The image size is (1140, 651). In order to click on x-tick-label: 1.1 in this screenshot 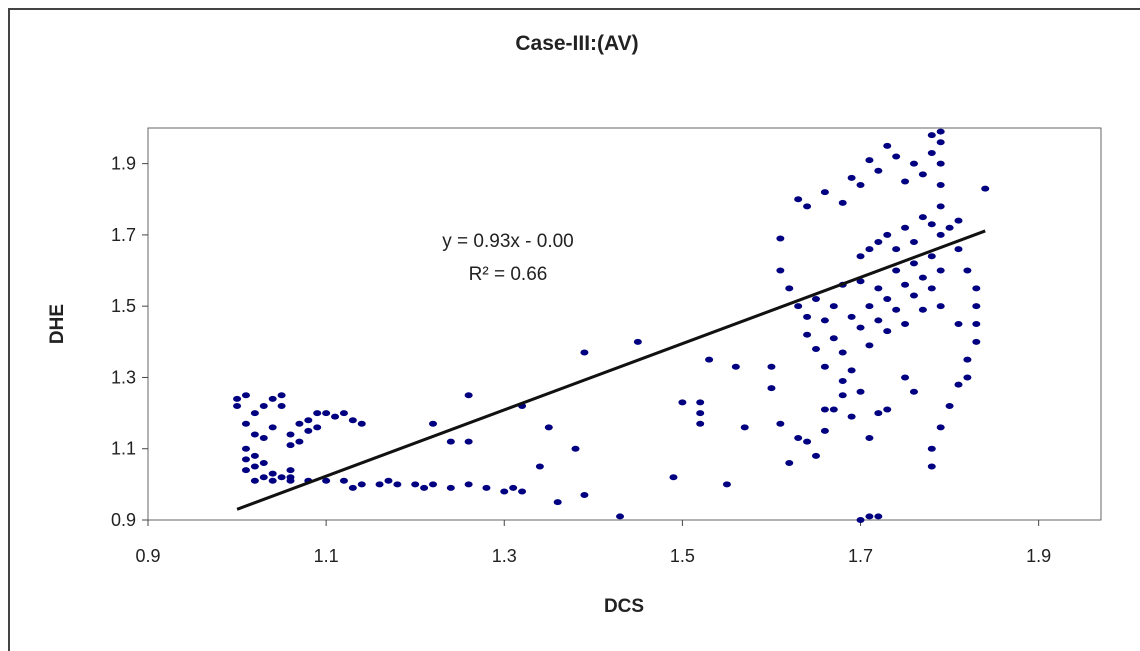, I will do `click(326, 556)`.